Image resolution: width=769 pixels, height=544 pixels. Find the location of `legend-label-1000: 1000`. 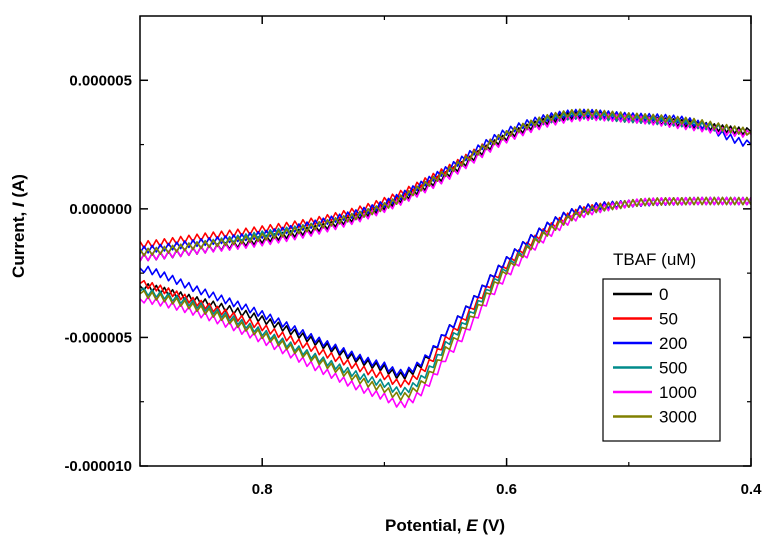

legend-label-1000: 1000 is located at coordinates (678, 392).